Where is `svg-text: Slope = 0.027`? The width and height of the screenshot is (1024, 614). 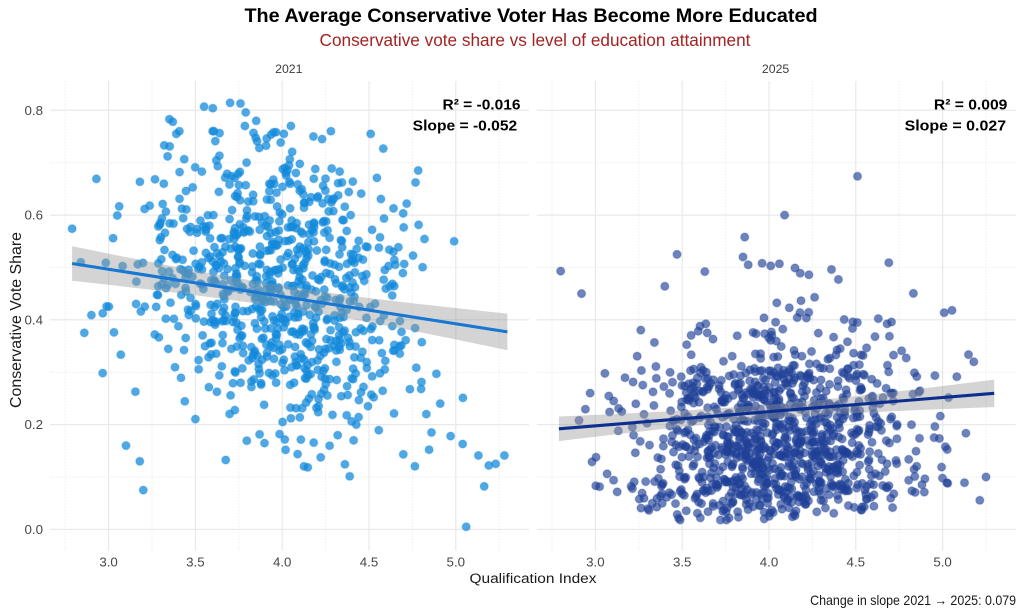 svg-text: Slope = 0.027 is located at coordinates (956, 126).